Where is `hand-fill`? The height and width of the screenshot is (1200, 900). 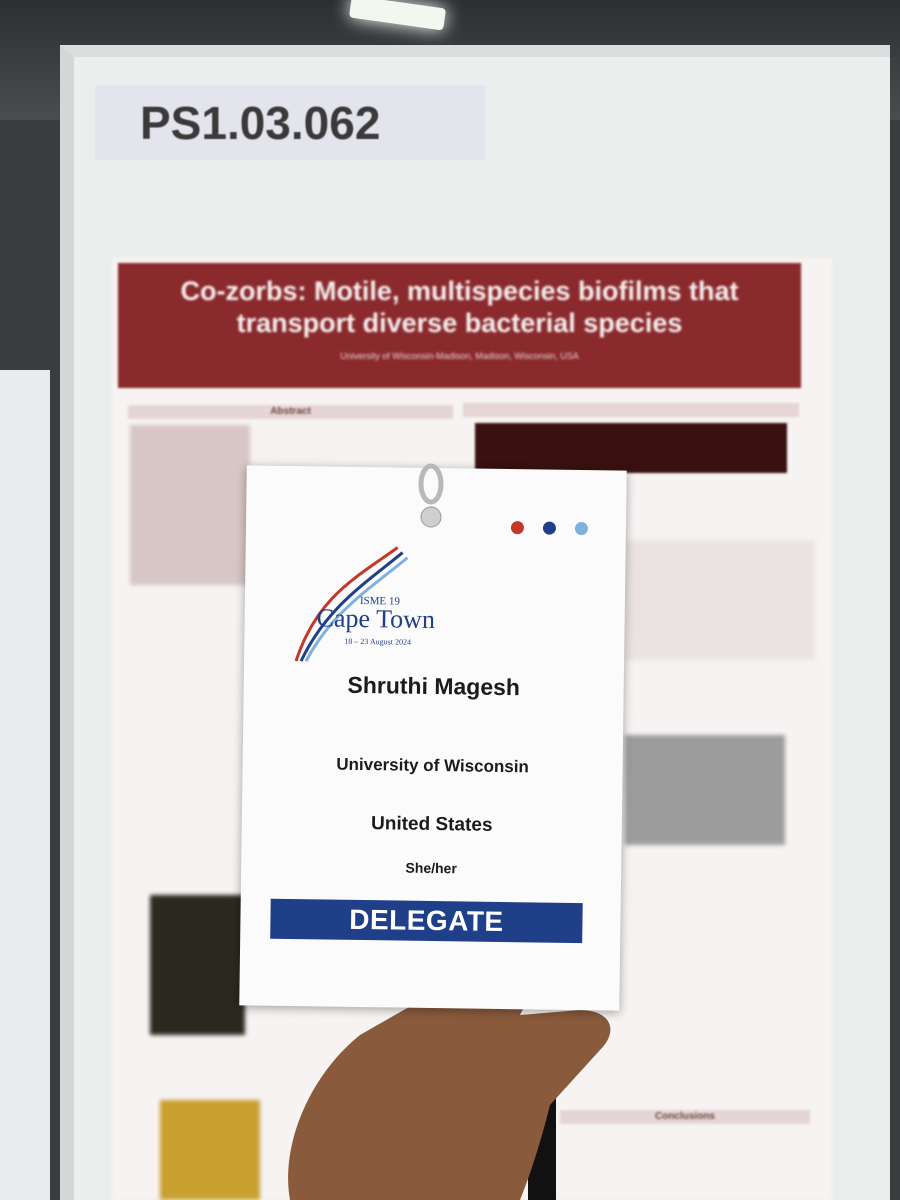
hand-fill is located at coordinates (449, 1070).